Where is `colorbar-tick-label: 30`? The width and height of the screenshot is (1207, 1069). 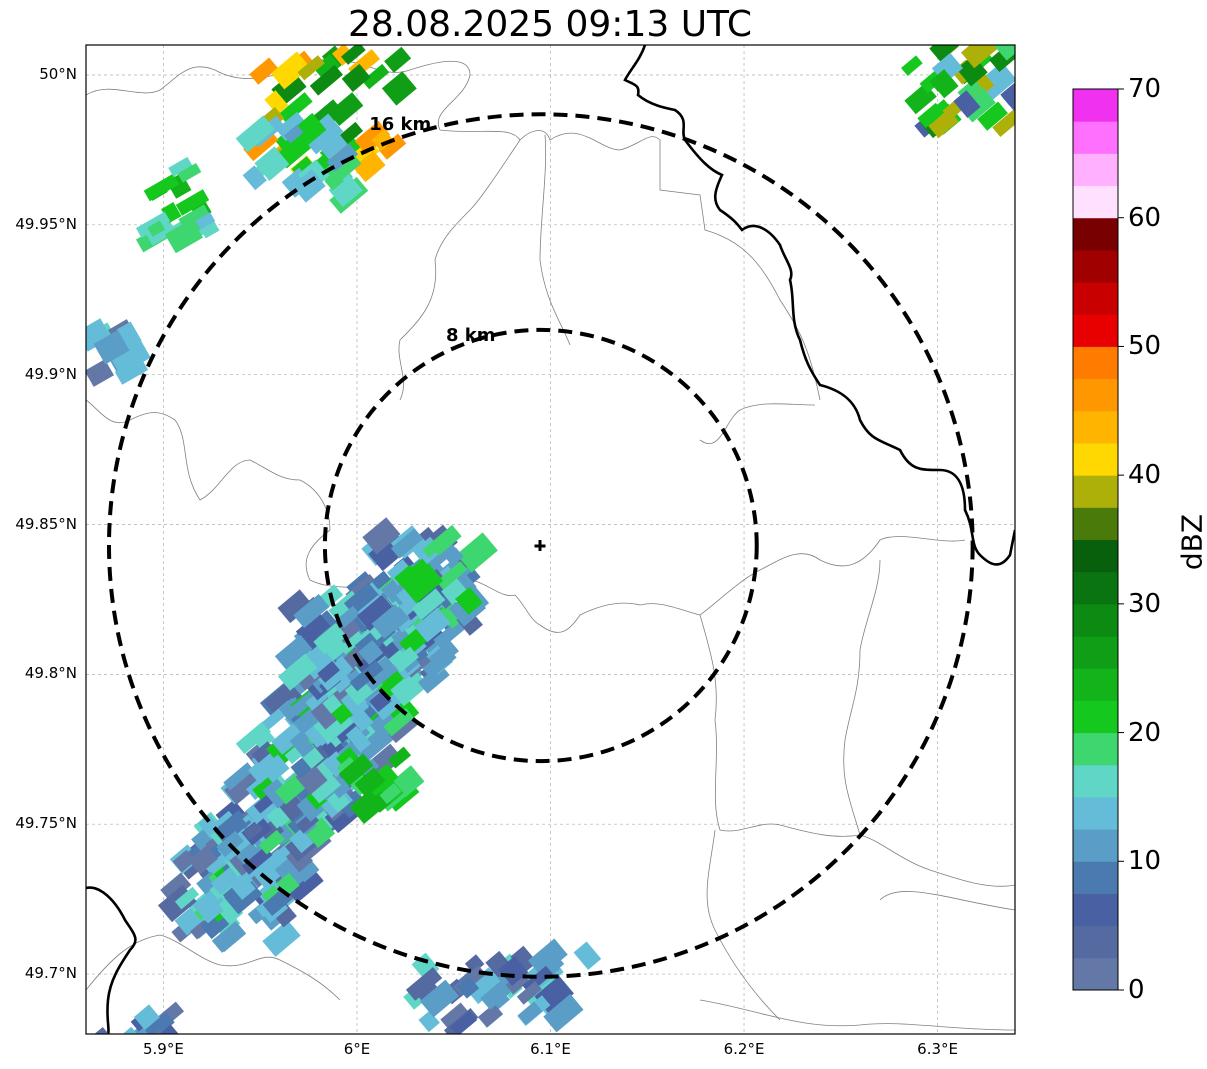 colorbar-tick-label: 30 is located at coordinates (1145, 603).